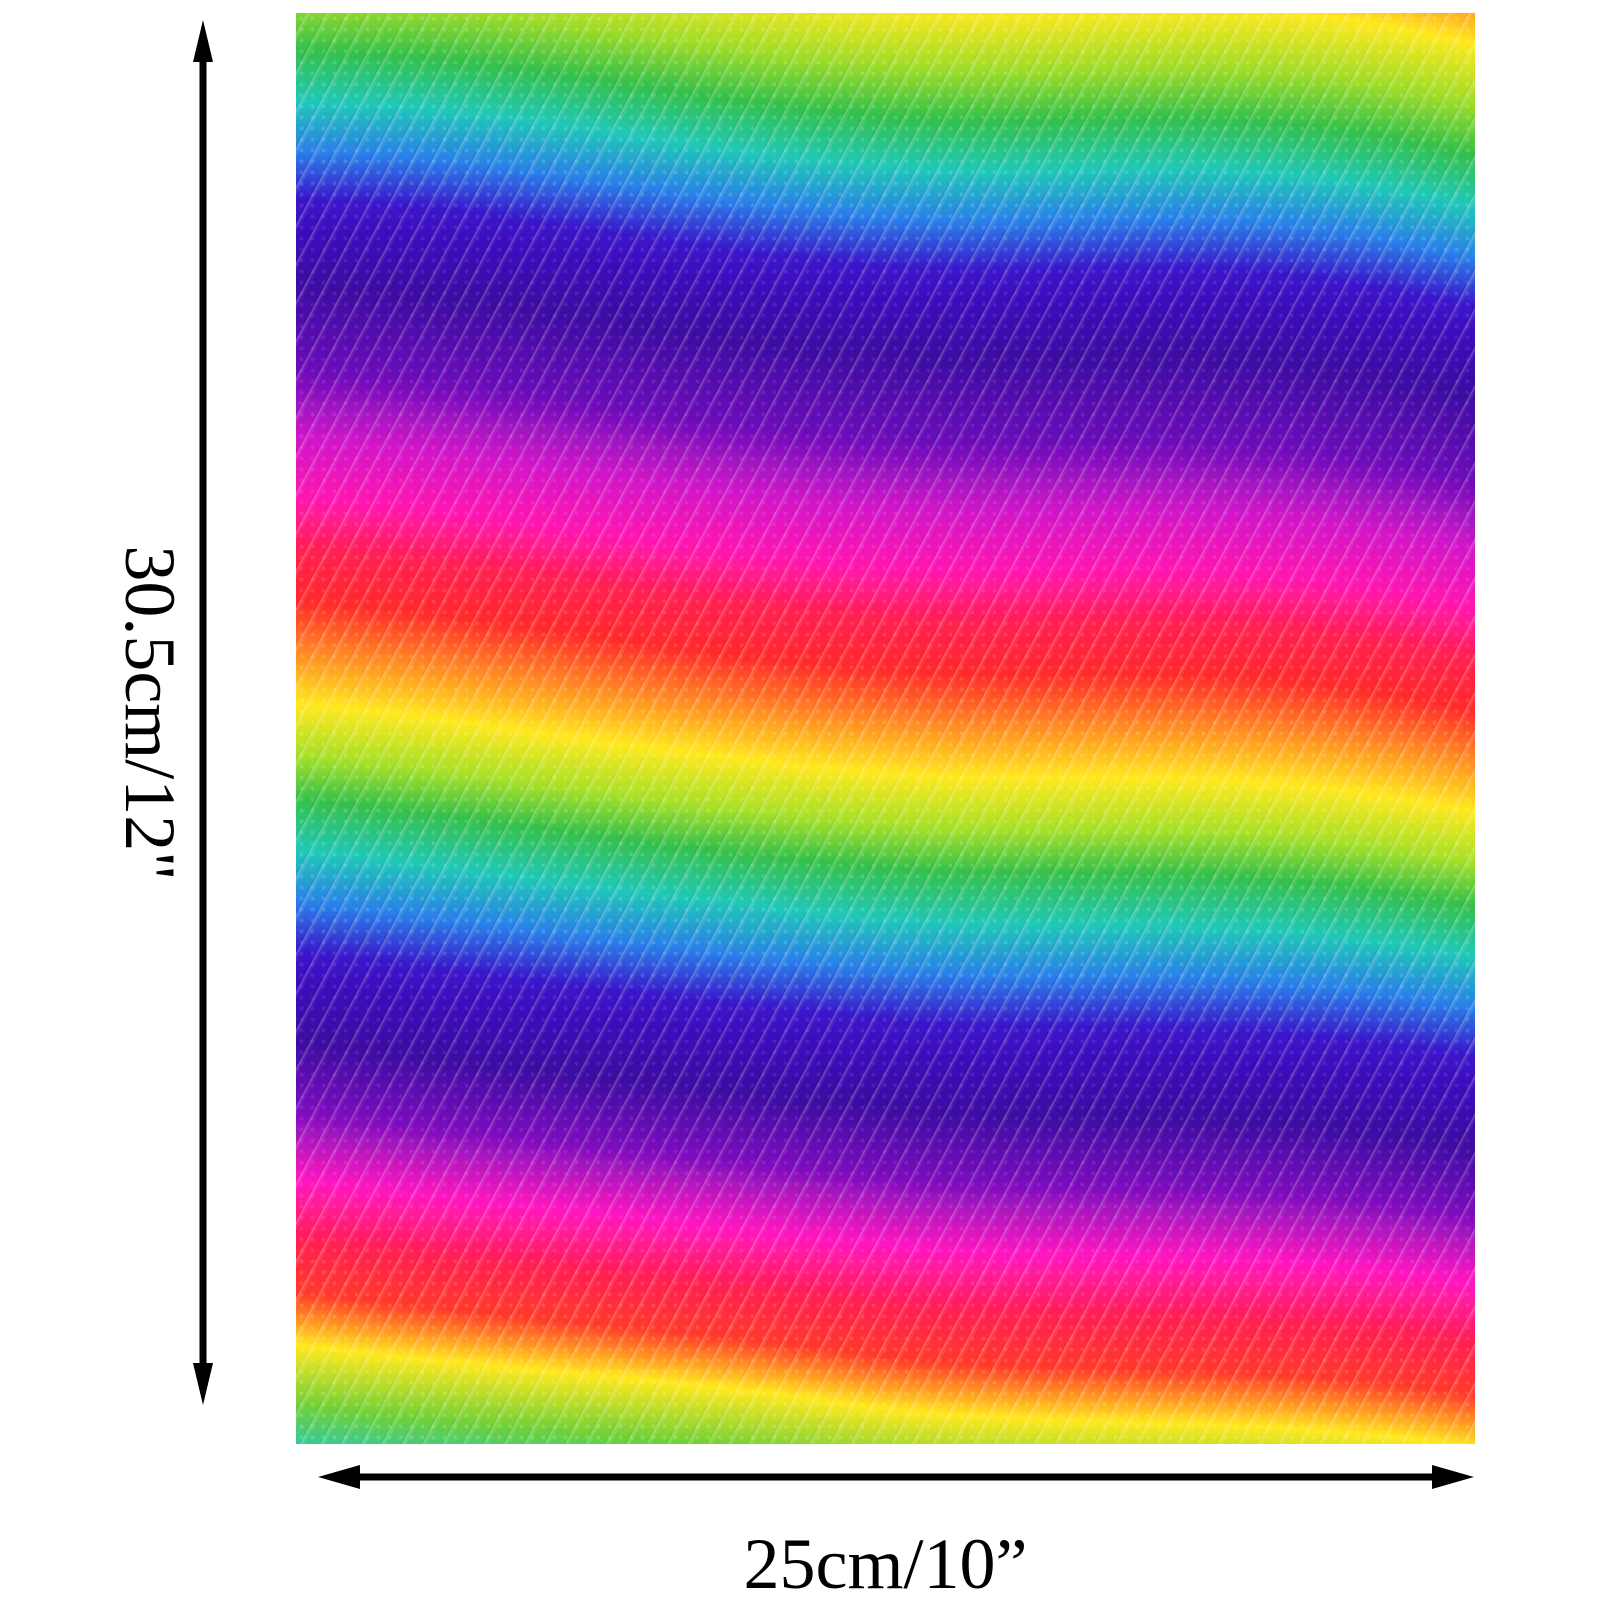  I want to click on height-label: 30.5cm/12", so click(150, 713).